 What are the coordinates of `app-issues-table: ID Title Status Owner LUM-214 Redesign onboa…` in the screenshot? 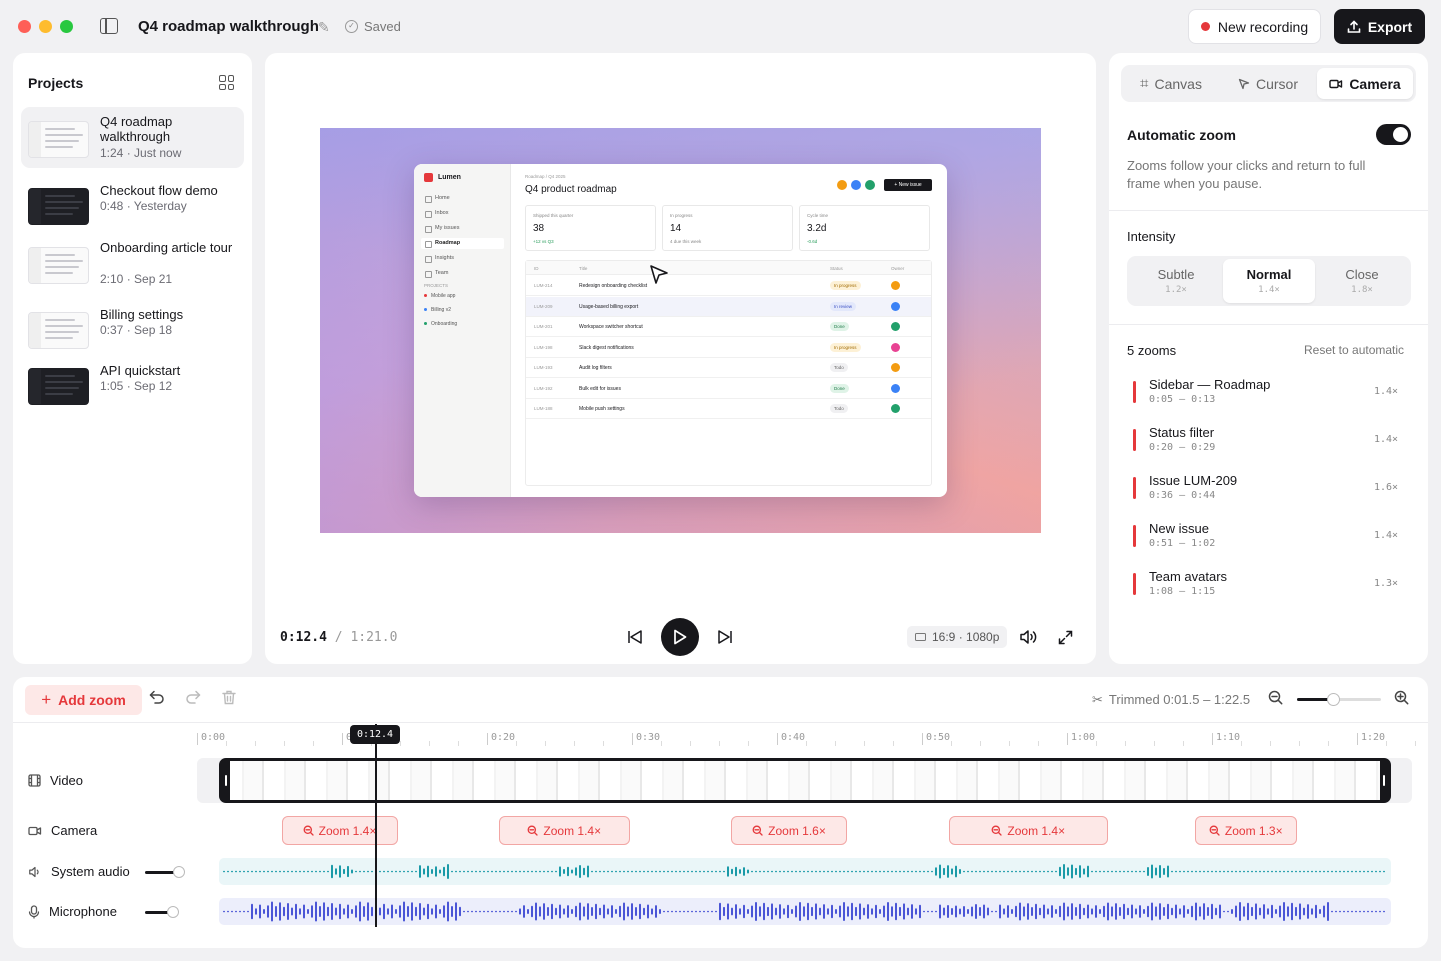 It's located at (728, 373).